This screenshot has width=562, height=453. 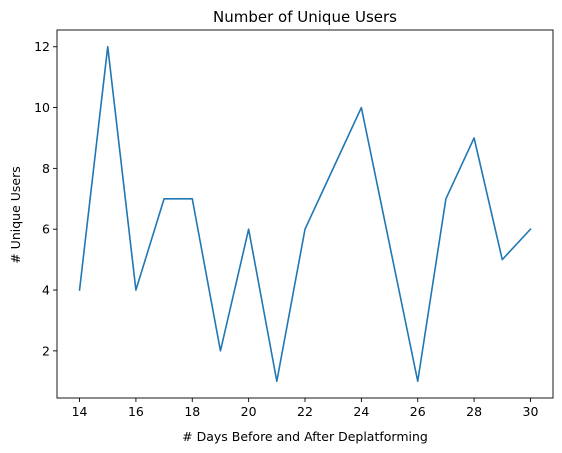 What do you see at coordinates (46, 229) in the screenshot?
I see `y-tick-label: 6` at bounding box center [46, 229].